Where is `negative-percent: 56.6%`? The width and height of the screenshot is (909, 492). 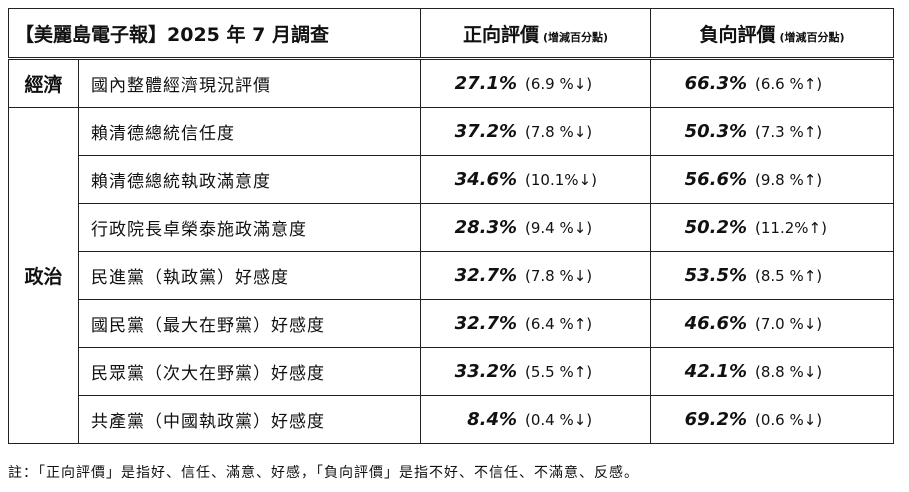
negative-percent: 56.6% is located at coordinates (716, 179).